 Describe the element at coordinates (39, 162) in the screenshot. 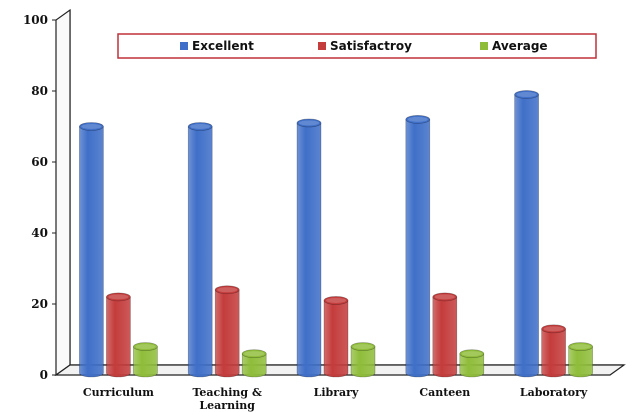

I see `y-tick-label: 60` at that location.